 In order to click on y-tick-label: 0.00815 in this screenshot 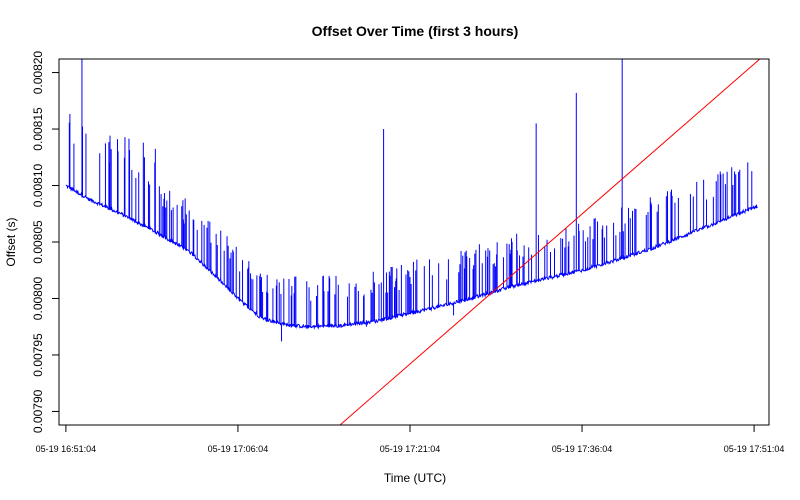, I will do `click(38, 129)`.